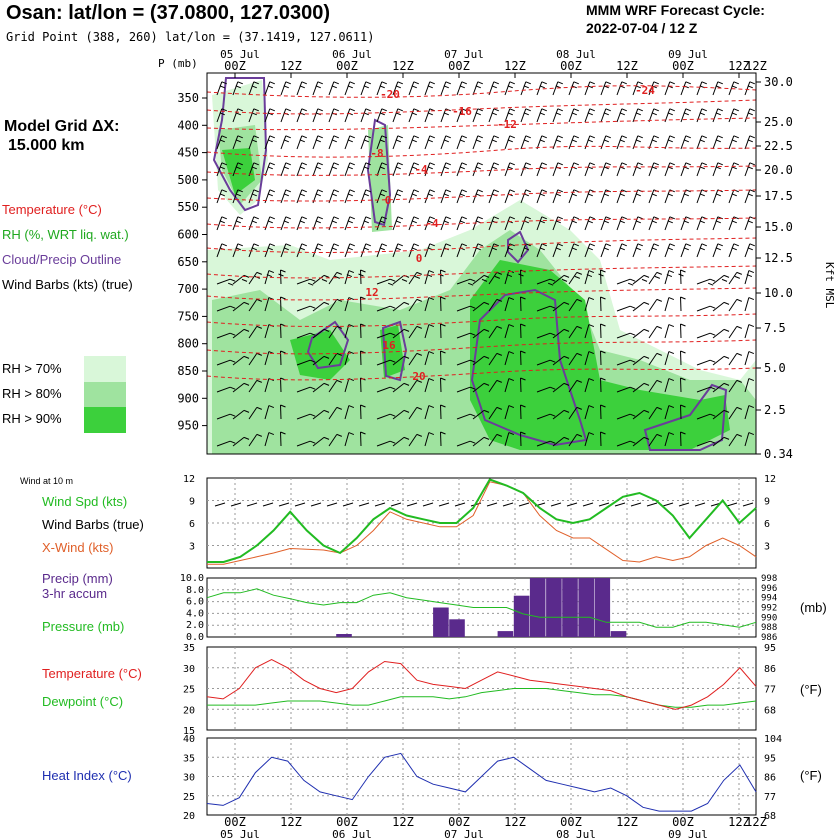 The image size is (840, 840). I want to click on bottom-hour-label: 00Z, so click(235, 822).